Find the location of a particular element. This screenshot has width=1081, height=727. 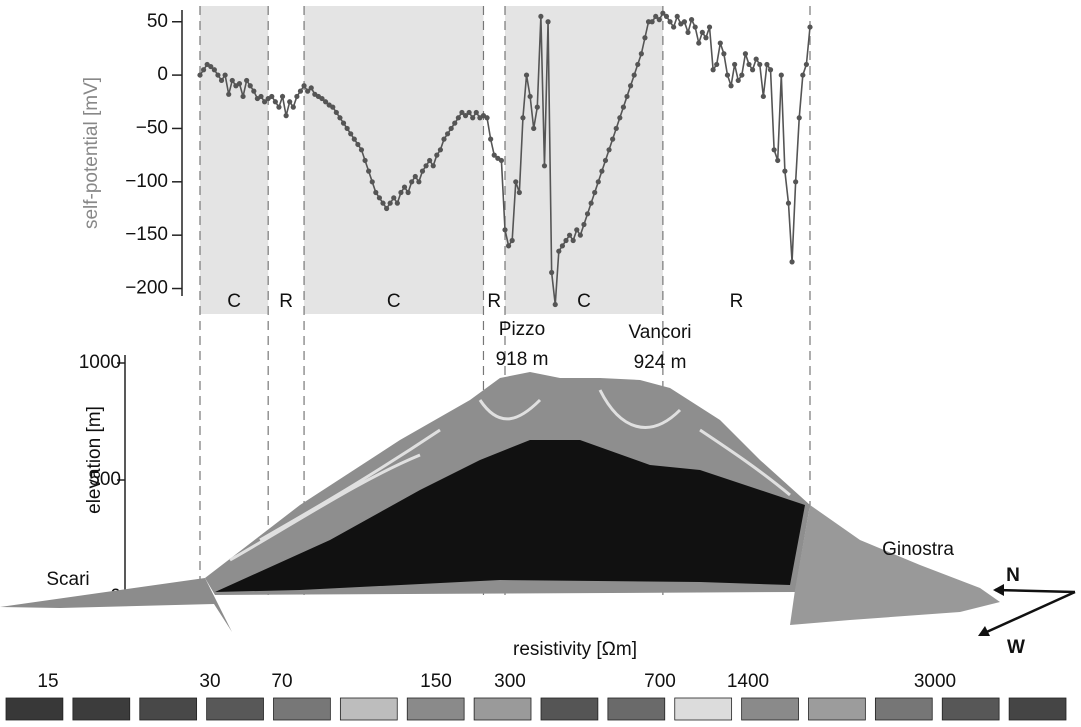

arrow-head is located at coordinates (998, 590).